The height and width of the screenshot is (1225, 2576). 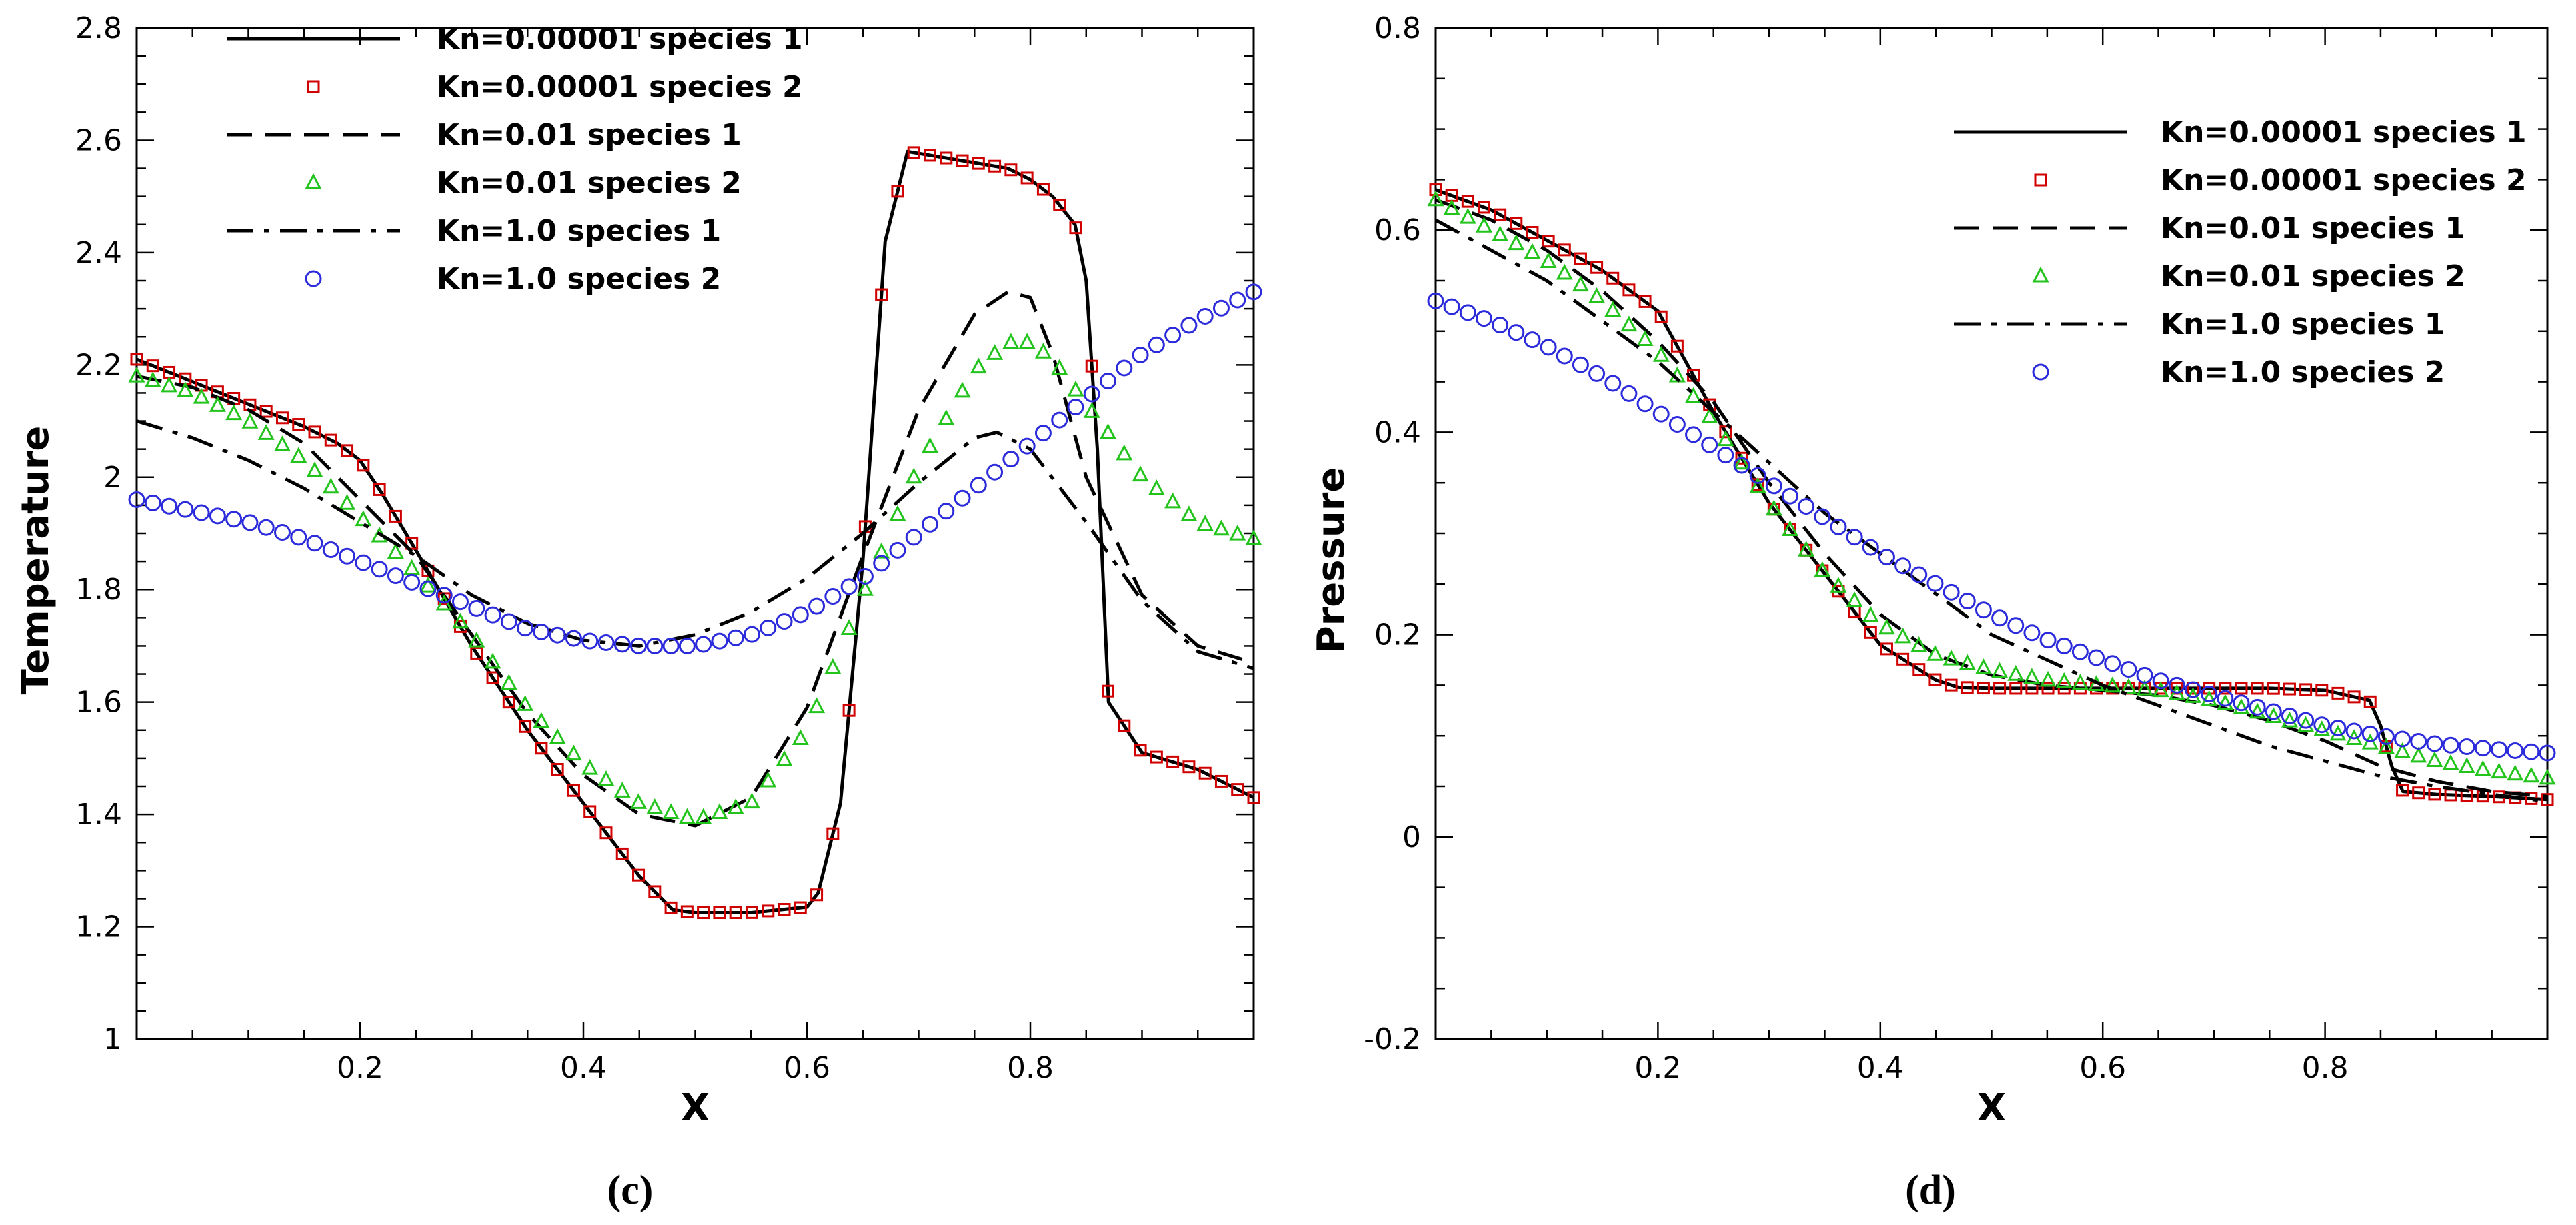 I want to click on legend-entry: Kn=0.00001 species 2, so click(x=2280, y=180).